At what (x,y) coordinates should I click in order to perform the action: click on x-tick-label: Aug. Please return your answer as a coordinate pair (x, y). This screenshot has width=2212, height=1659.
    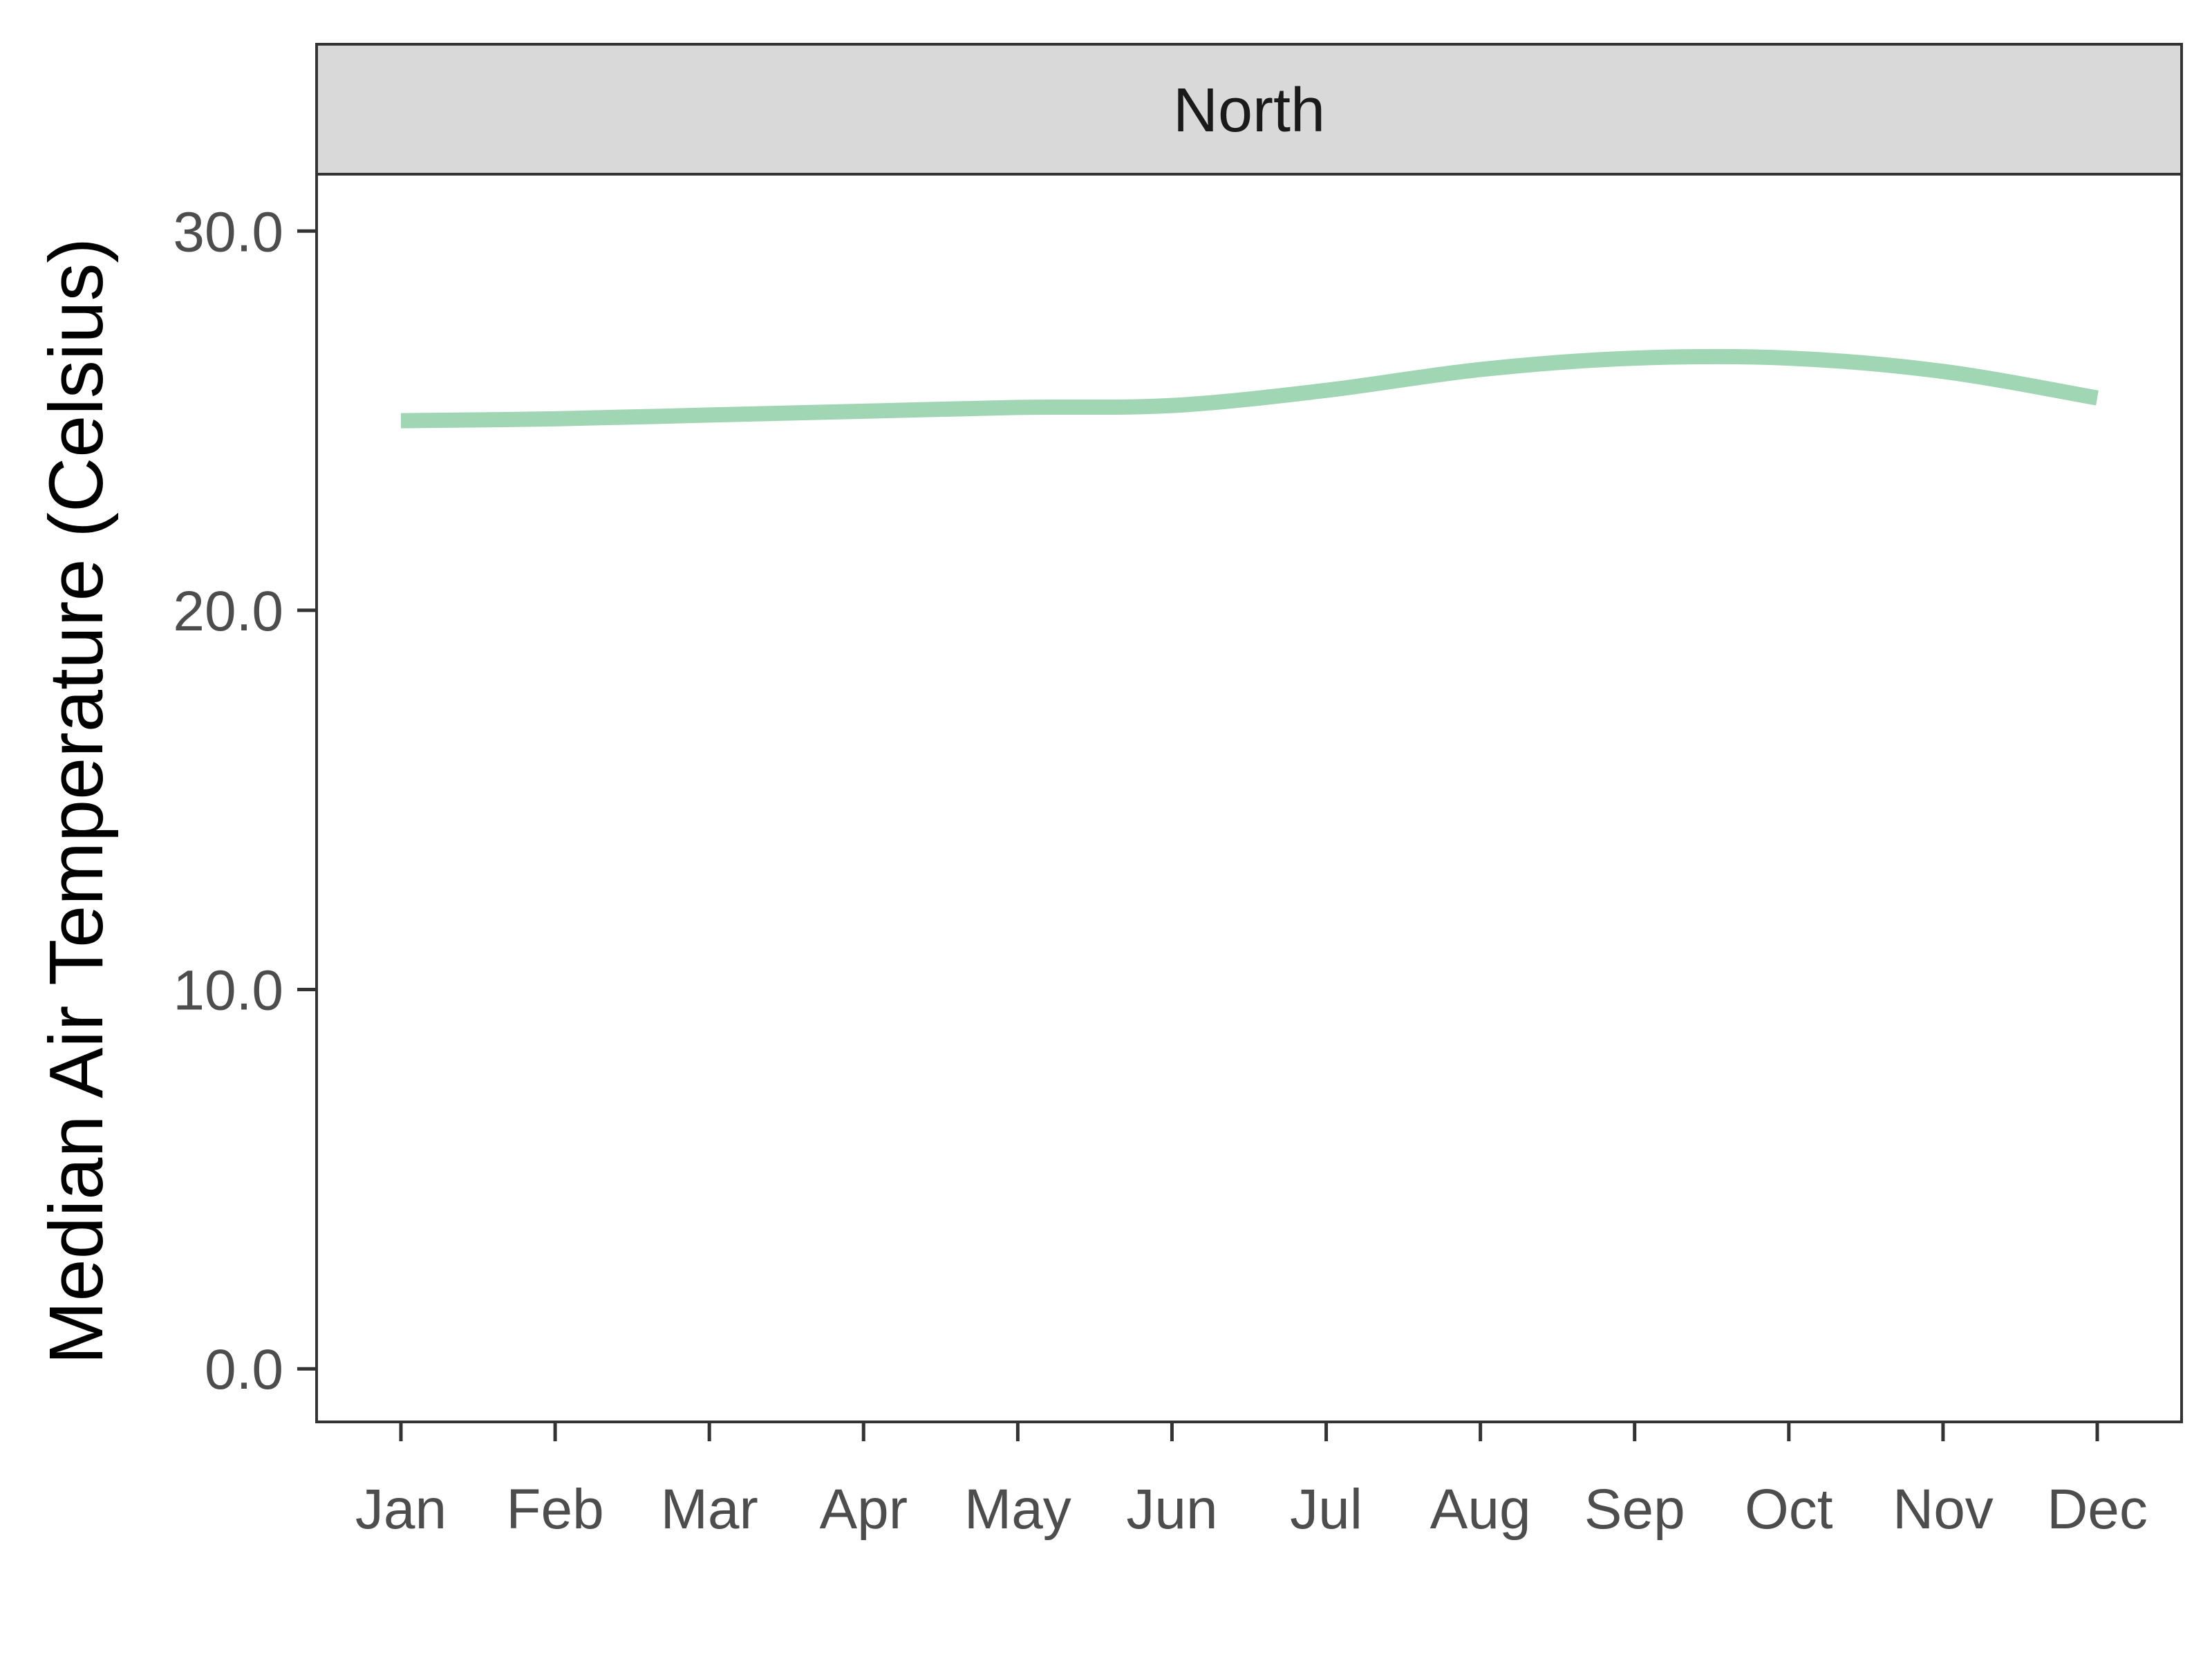
    Looking at the image, I should click on (1480, 1509).